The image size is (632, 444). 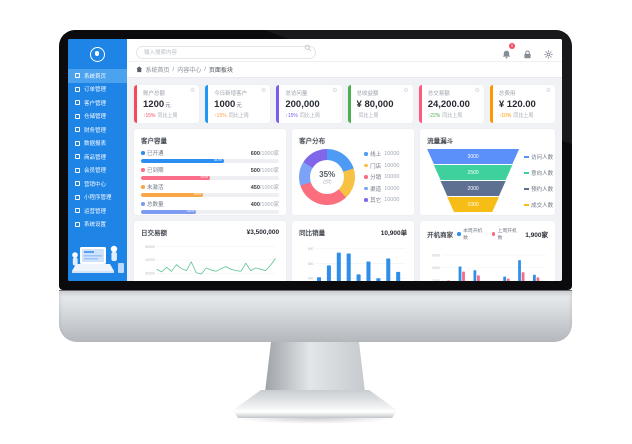 What do you see at coordinates (204, 177) in the screenshot?
I see `progress-percent: 50%` at bounding box center [204, 177].